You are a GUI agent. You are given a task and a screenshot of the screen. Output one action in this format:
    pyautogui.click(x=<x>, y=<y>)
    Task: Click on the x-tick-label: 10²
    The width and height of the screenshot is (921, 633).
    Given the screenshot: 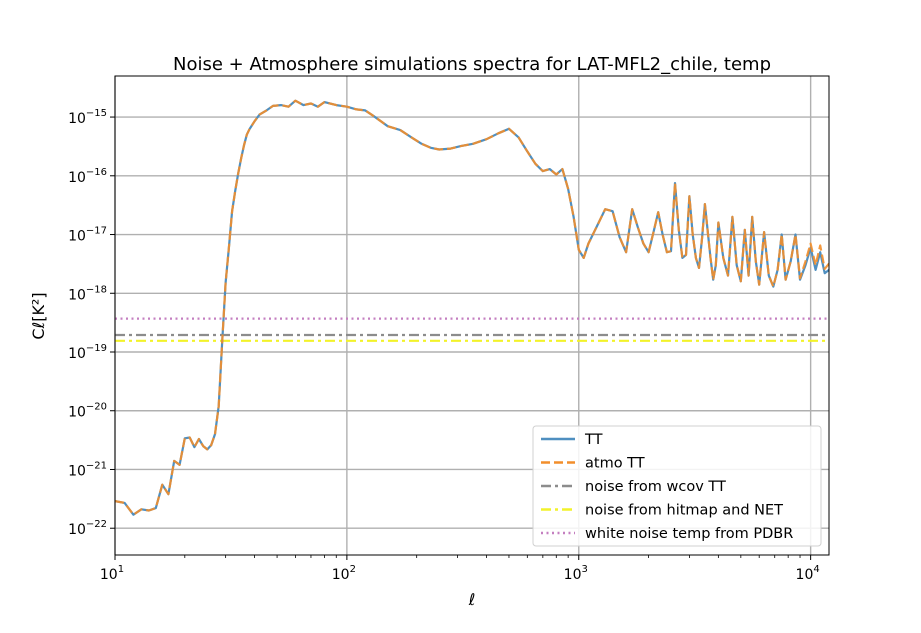 What is the action you would take?
    pyautogui.click(x=344, y=573)
    